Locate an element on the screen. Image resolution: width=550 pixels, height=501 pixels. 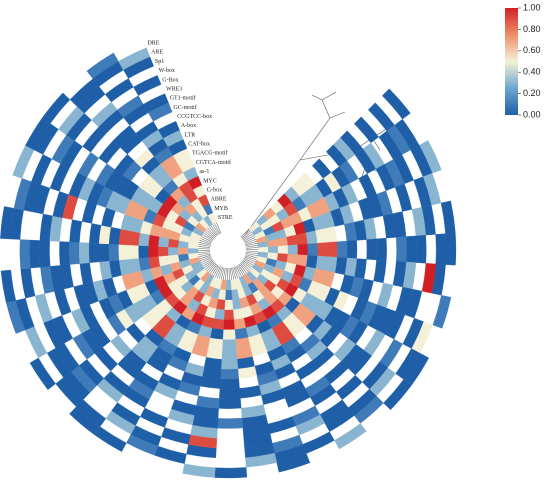
colorbar-label: 0.20 is located at coordinates (532, 93).